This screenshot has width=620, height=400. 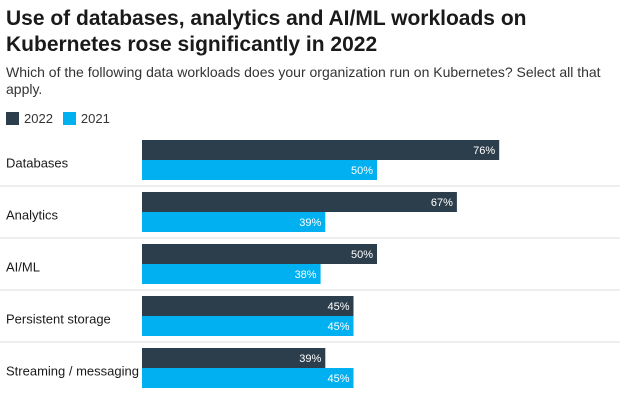 I want to click on legend: 2022 2021, so click(x=63, y=118).